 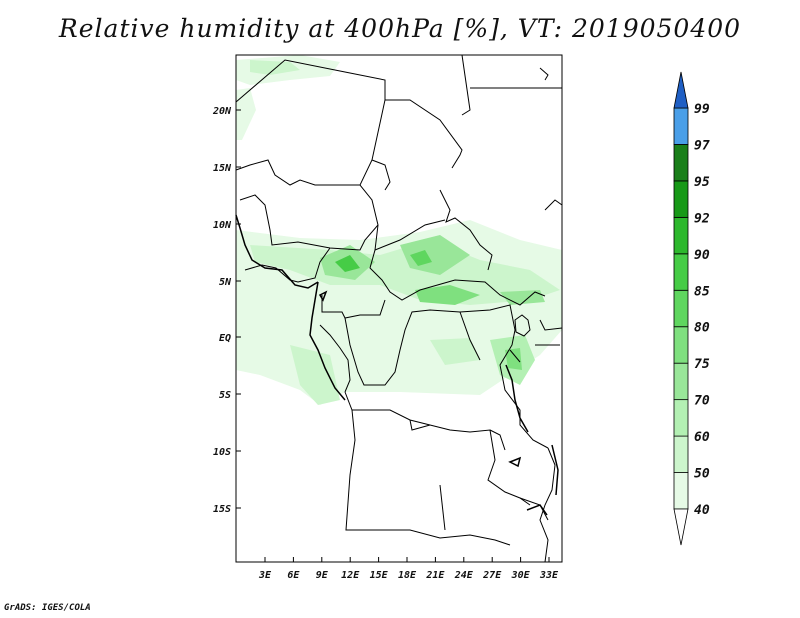 I want to click on lon-tick-label: 21E, so click(x=435, y=575).